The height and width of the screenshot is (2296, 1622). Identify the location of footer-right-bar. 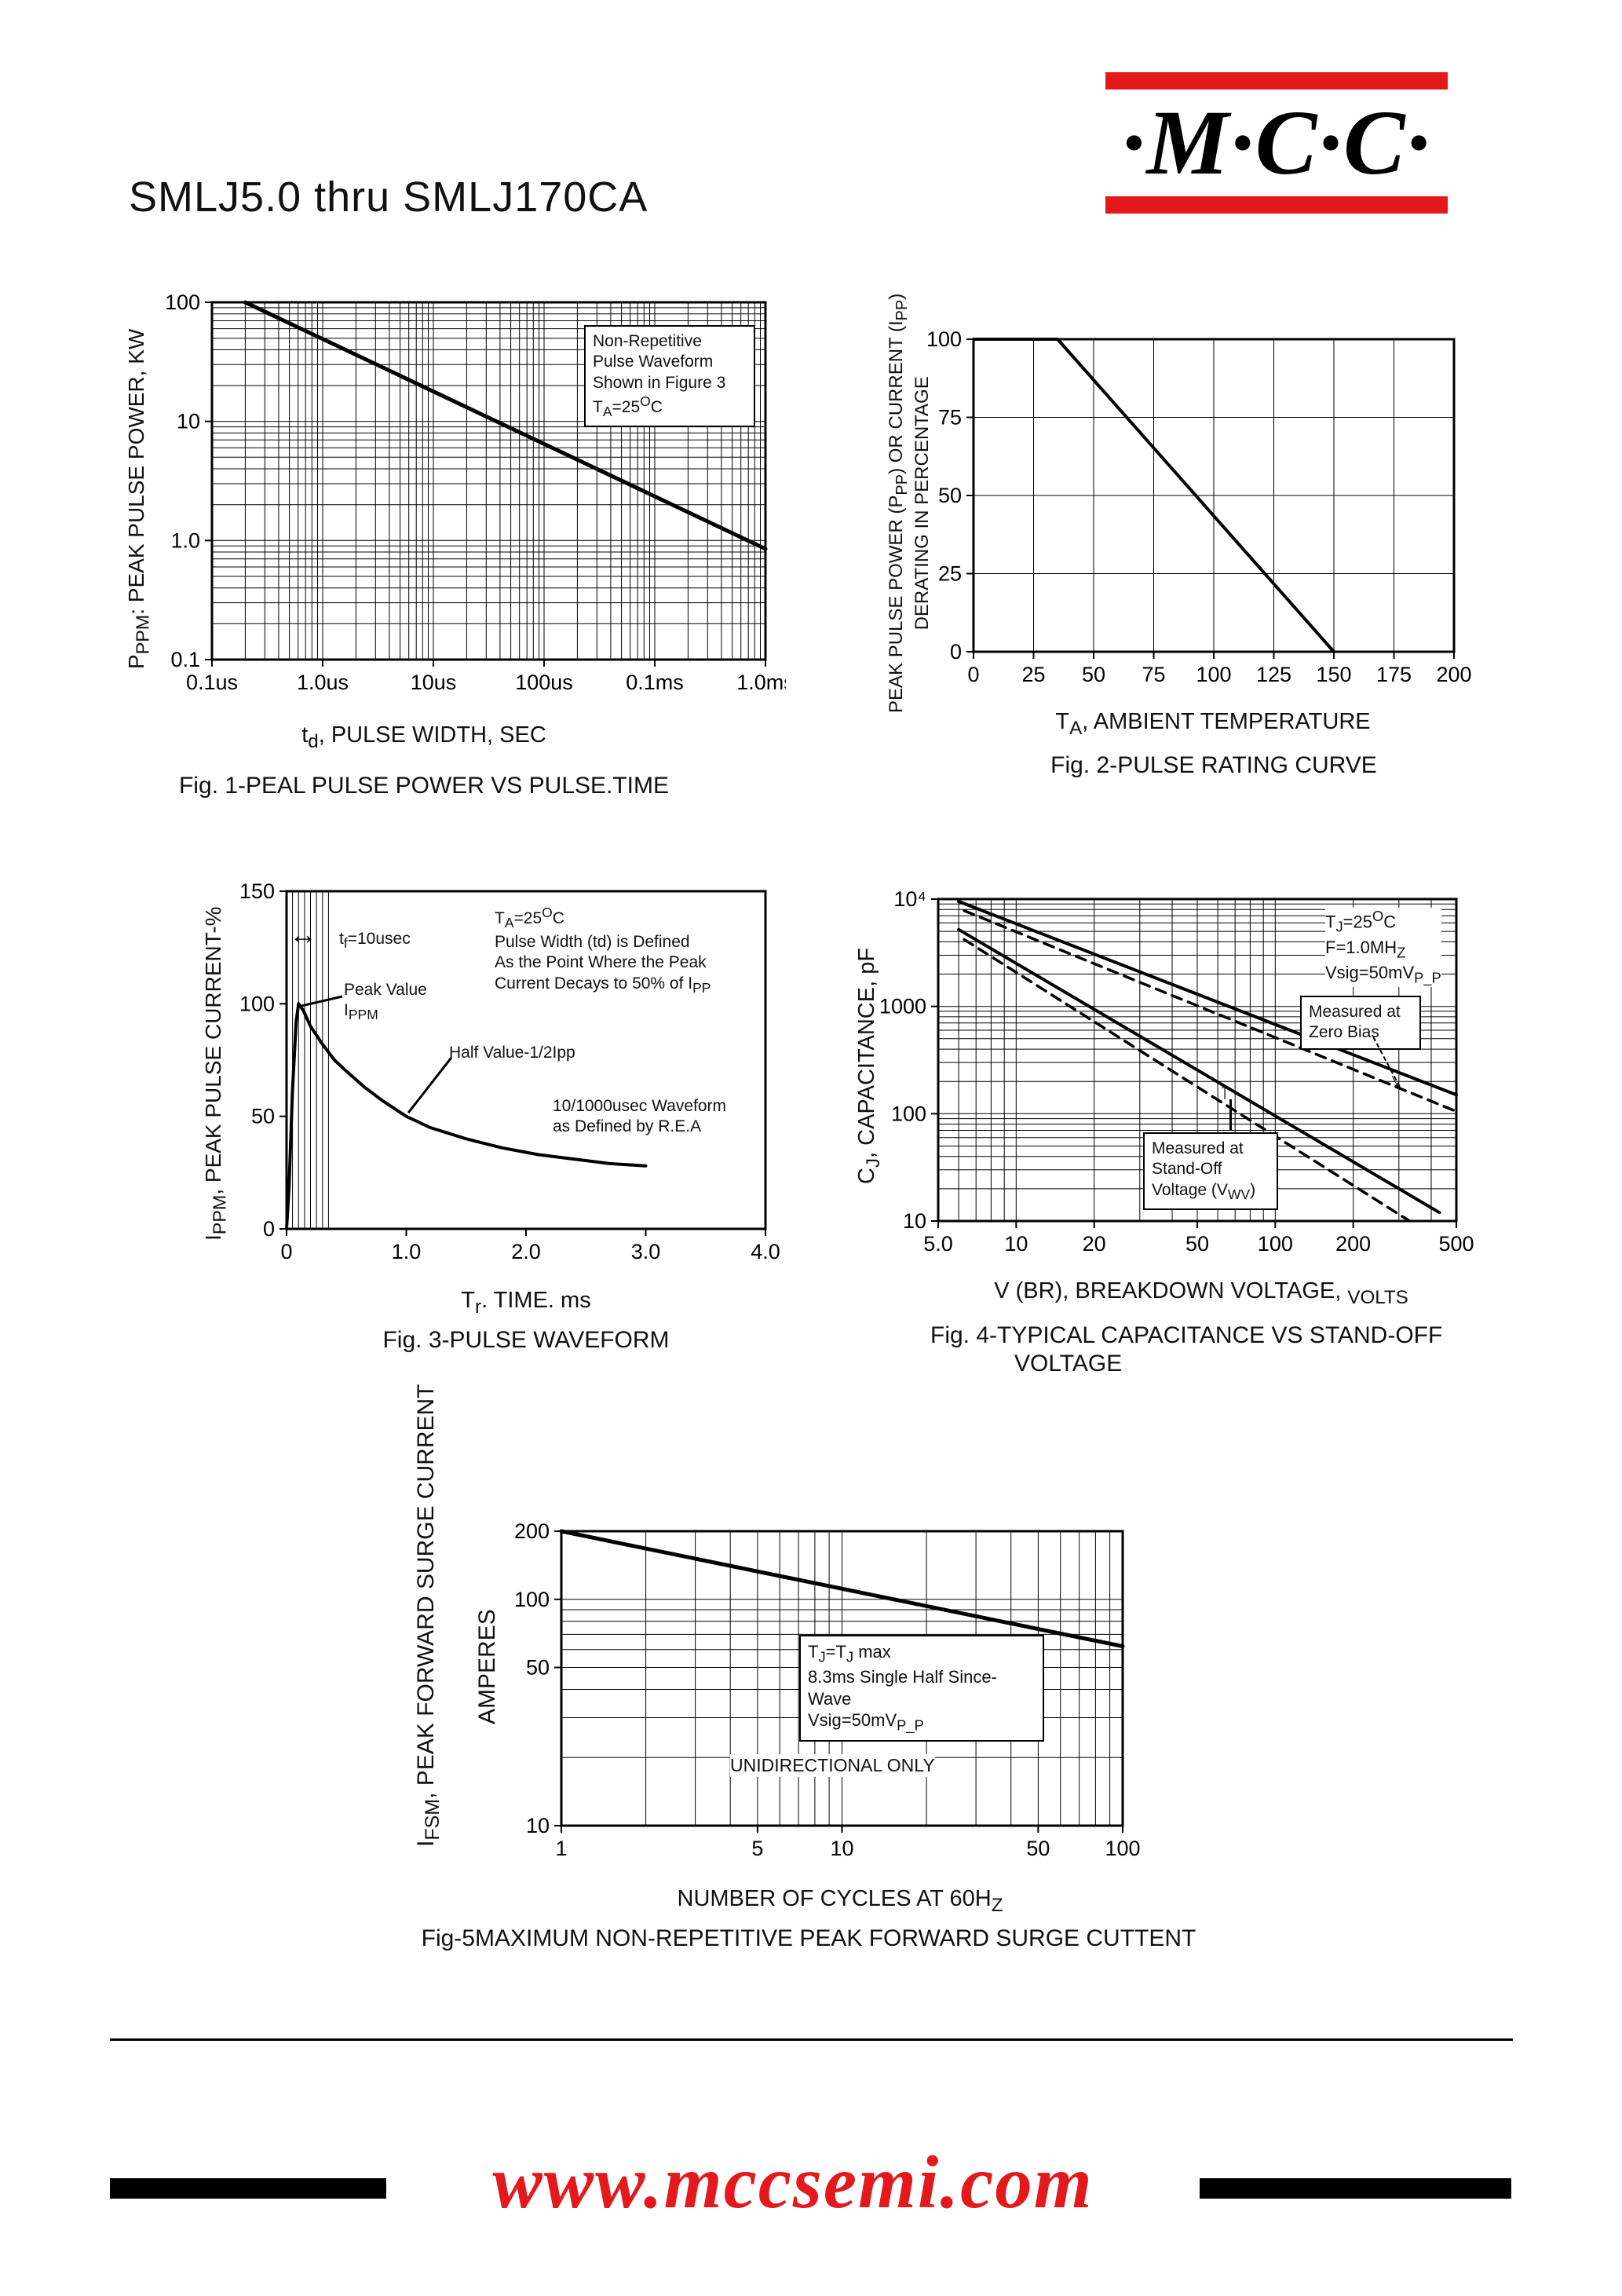
(1355, 2189).